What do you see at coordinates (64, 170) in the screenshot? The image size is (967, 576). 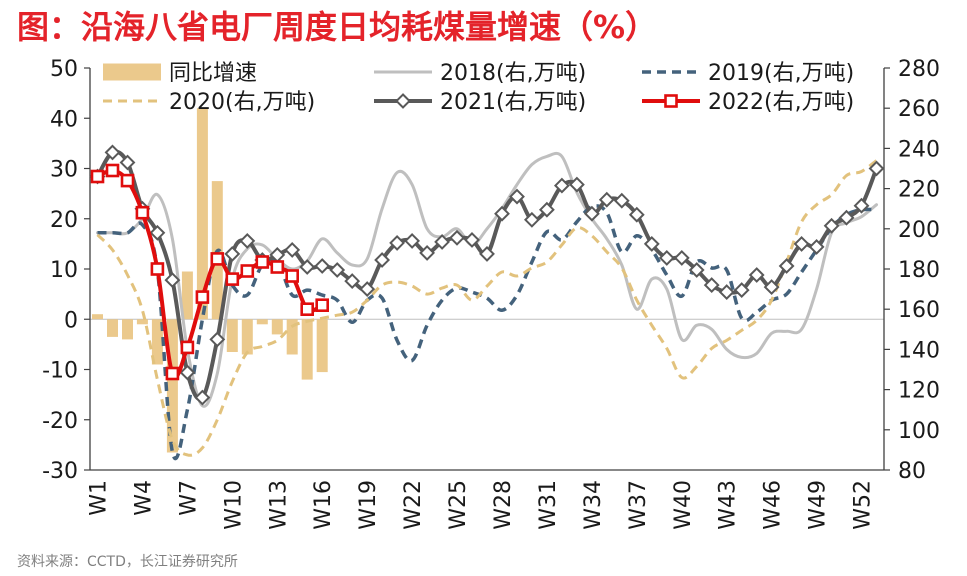 I see `y-left-tick-label: 30` at bounding box center [64, 170].